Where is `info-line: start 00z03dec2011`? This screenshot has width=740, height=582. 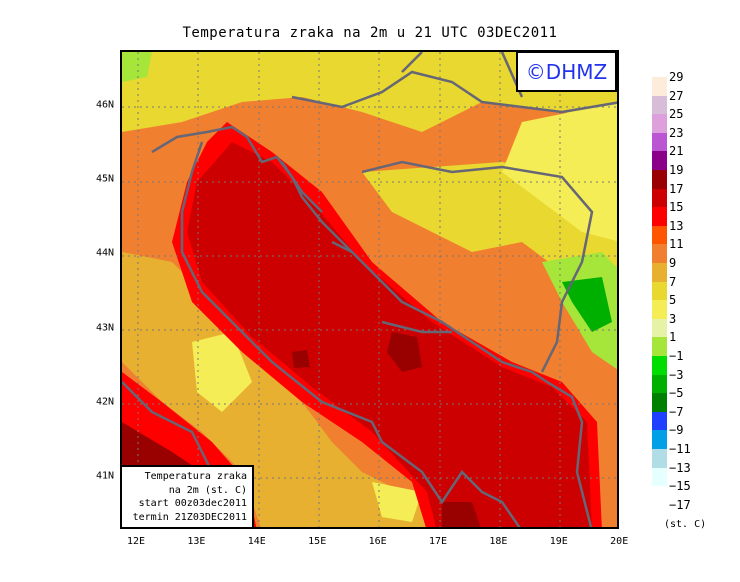
info-line: start 00z03dec2011 is located at coordinates (192, 503).